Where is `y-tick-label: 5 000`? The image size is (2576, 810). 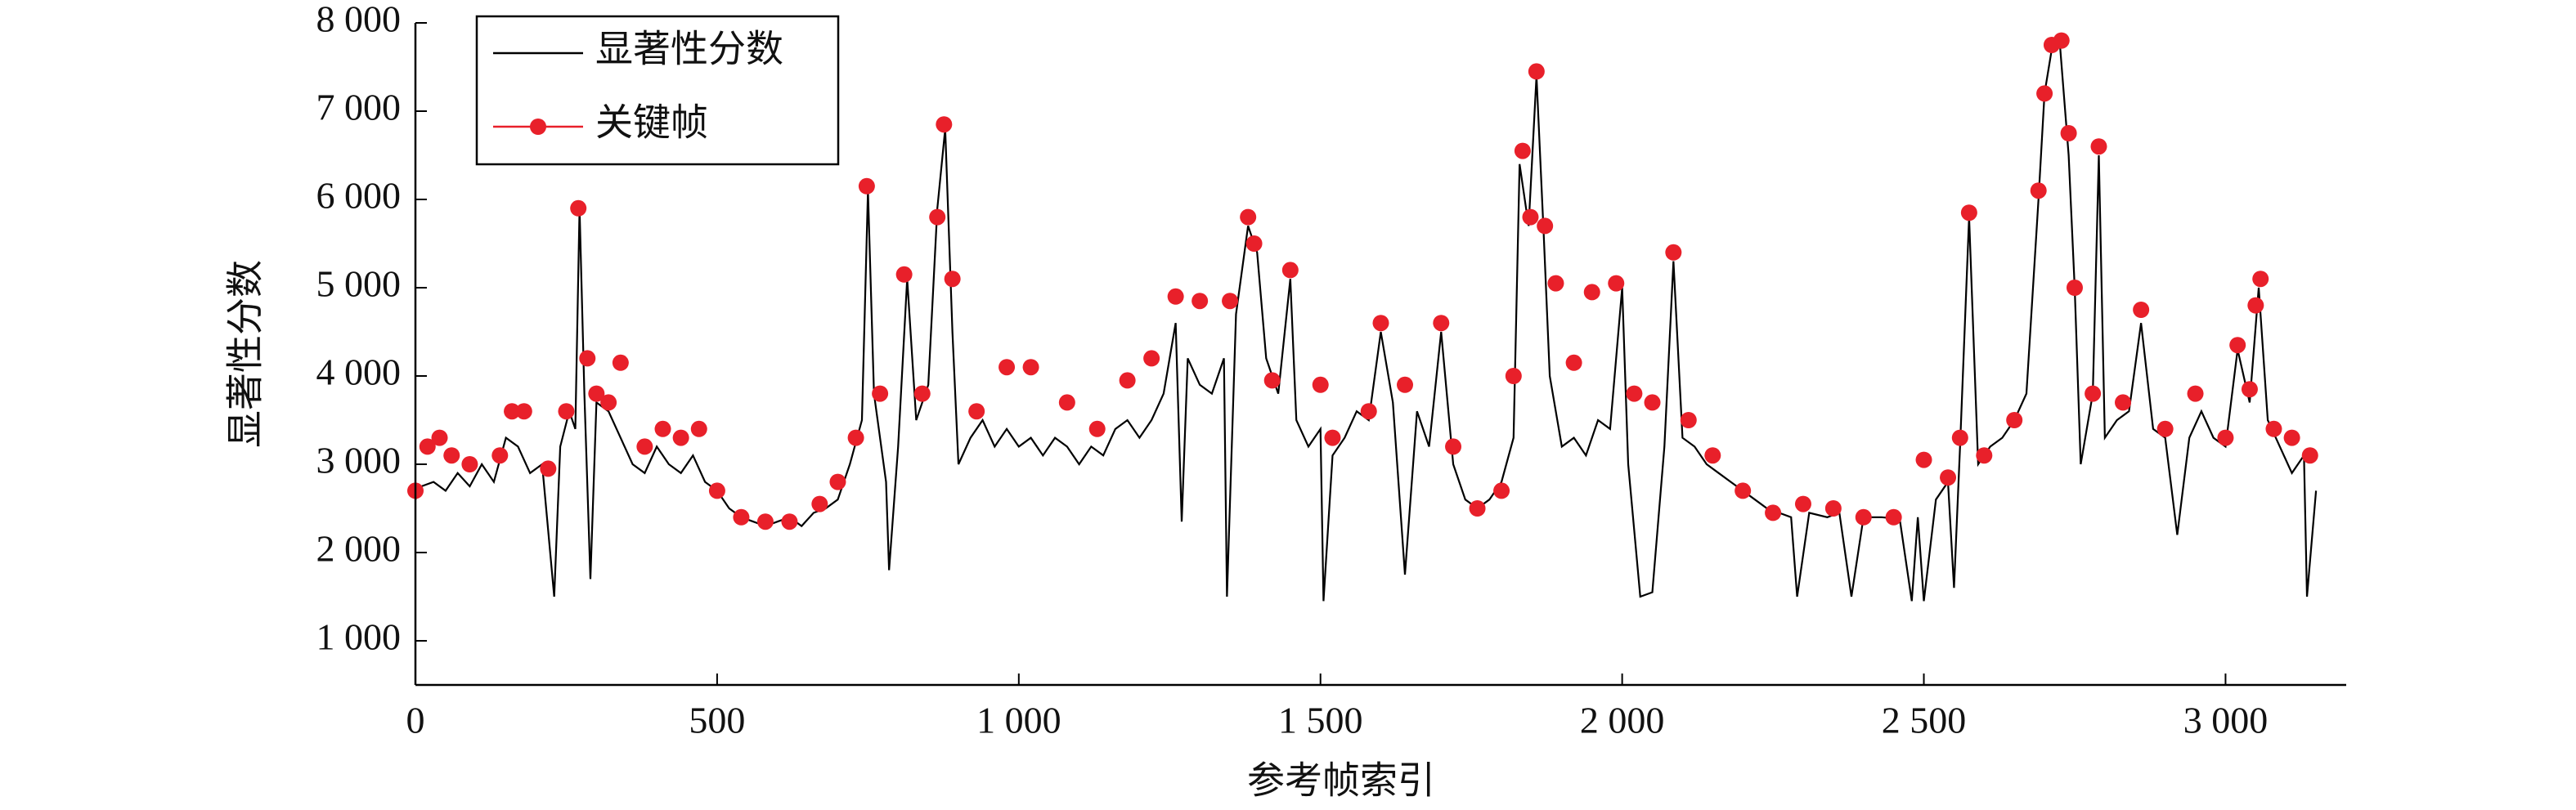 y-tick-label: 5 000 is located at coordinates (359, 284).